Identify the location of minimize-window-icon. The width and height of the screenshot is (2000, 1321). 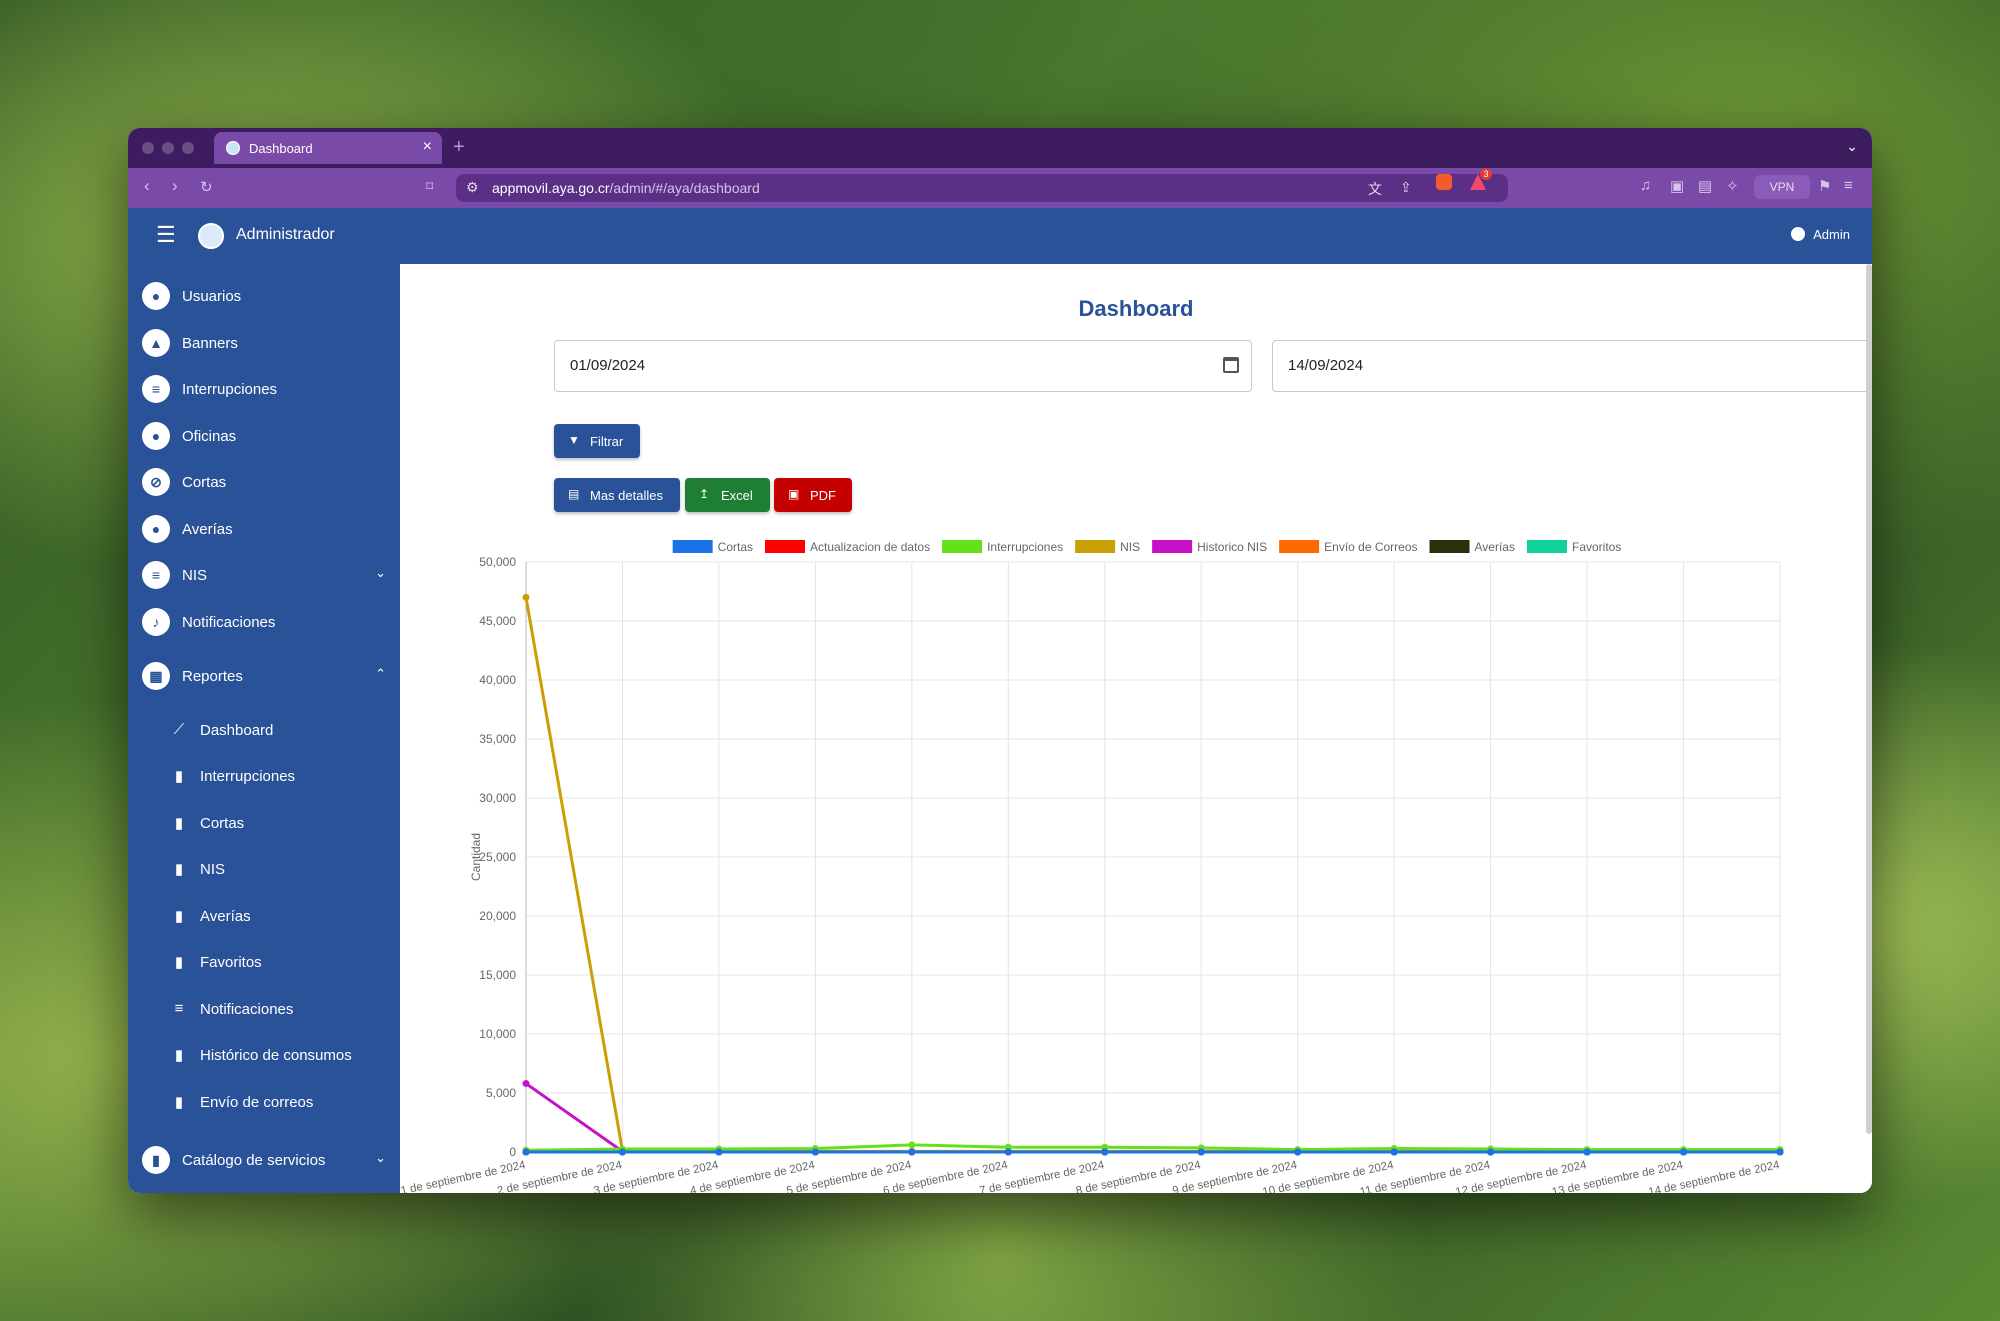
(168, 148).